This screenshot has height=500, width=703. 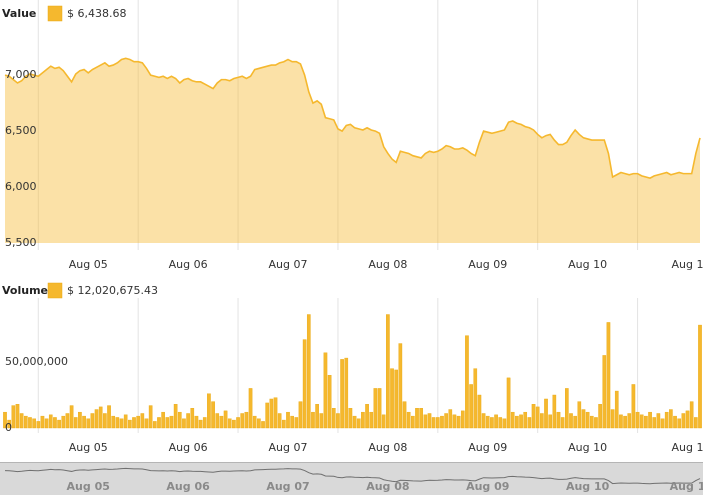 I want to click on y-tick-label: 7,000, so click(x=21, y=74).